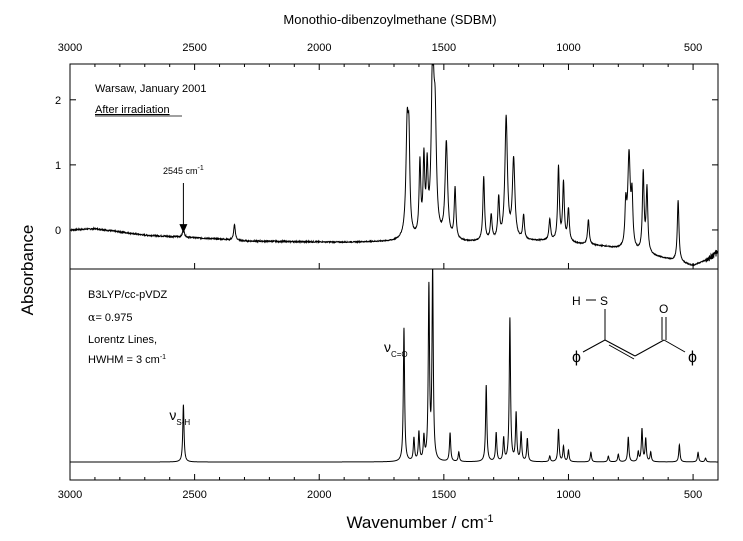 The image size is (743, 541). I want to click on bond-c3-phenyl, so click(674, 346).